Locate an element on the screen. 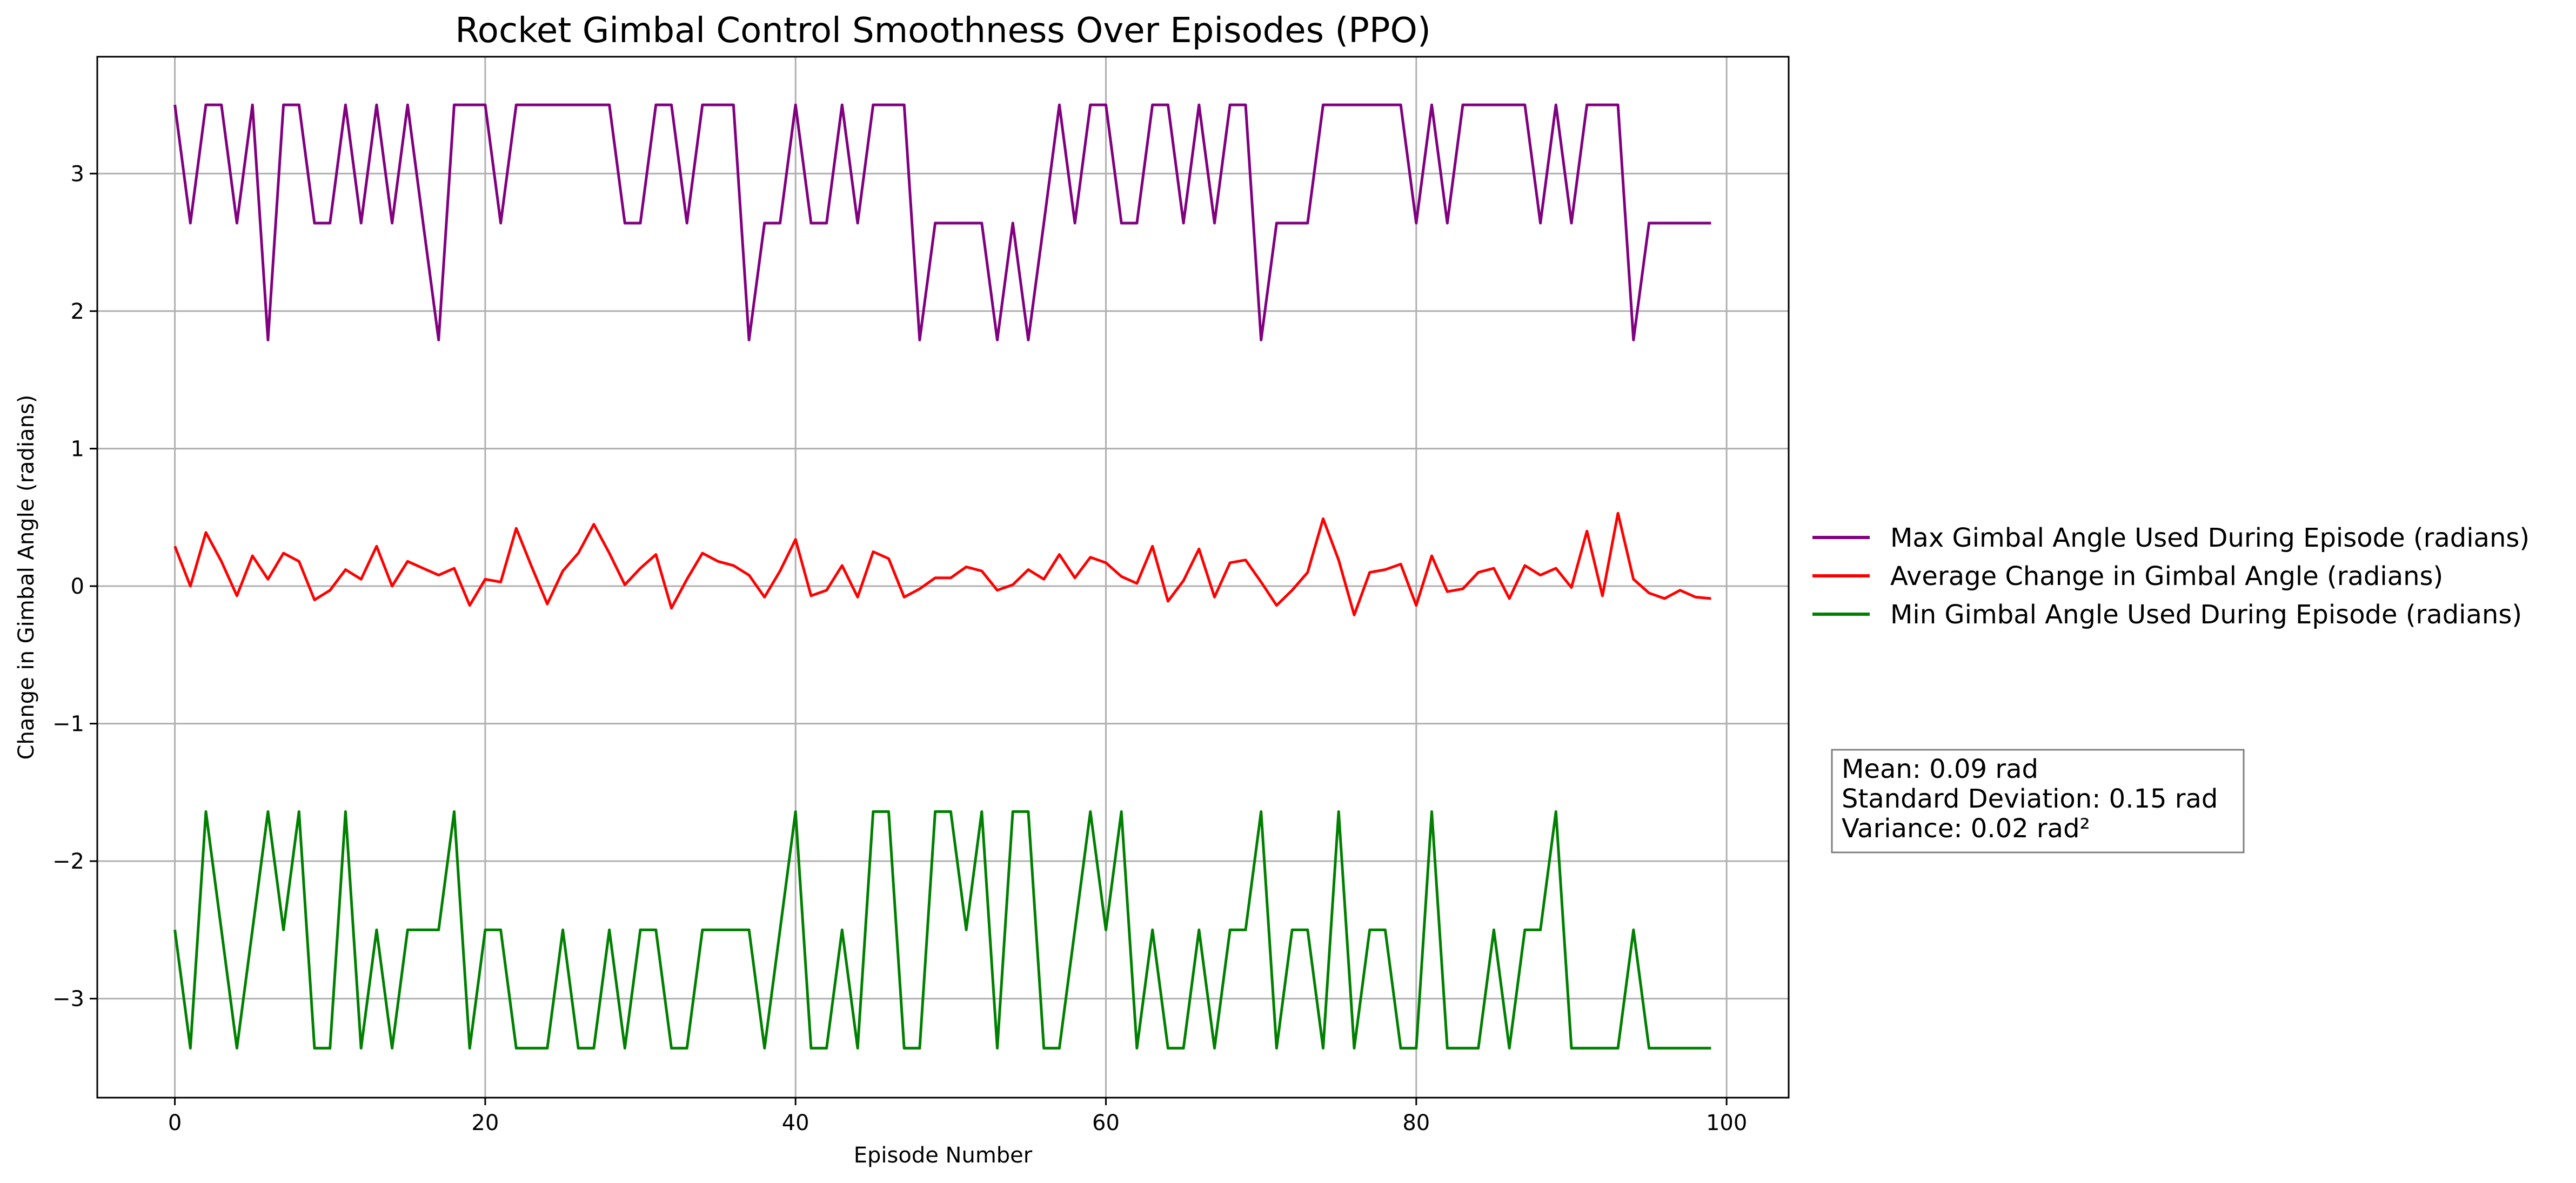  x-tick-label: 80 is located at coordinates (1416, 1123).